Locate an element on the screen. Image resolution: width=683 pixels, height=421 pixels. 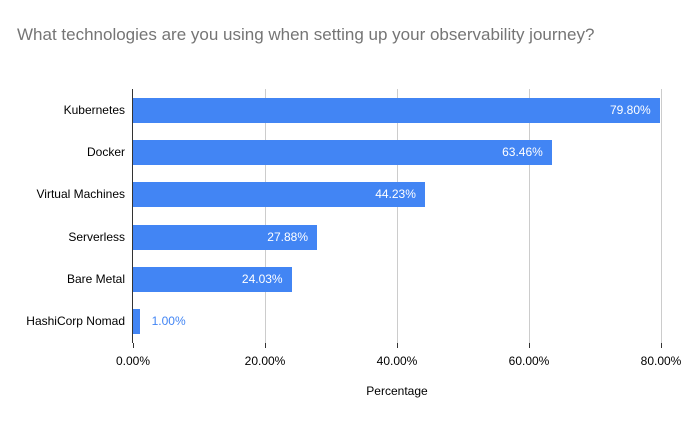
category-label: HashiCorp Nomad is located at coordinates (75, 321).